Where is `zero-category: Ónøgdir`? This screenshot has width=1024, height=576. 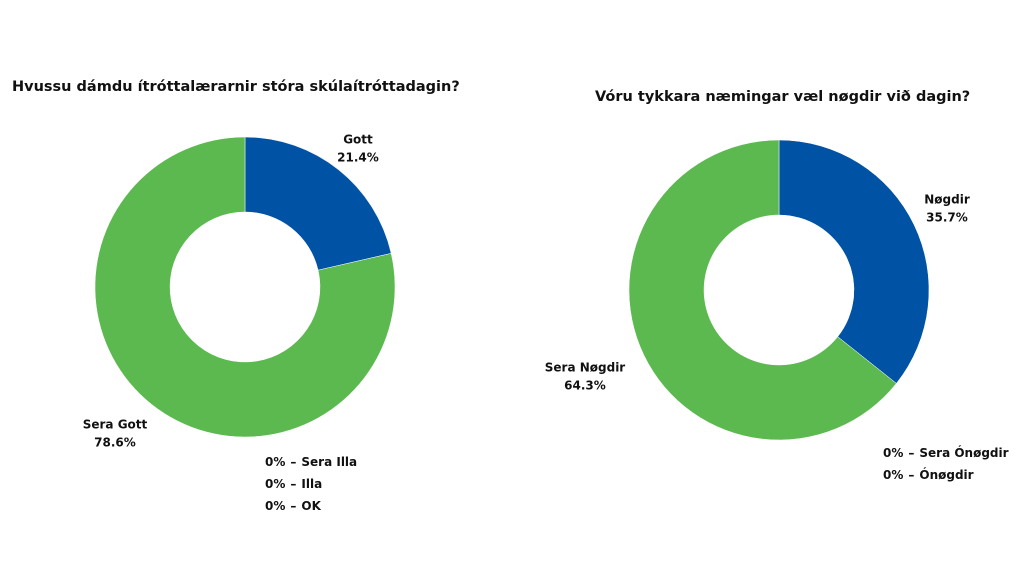 zero-category: Ónøgdir is located at coordinates (946, 474).